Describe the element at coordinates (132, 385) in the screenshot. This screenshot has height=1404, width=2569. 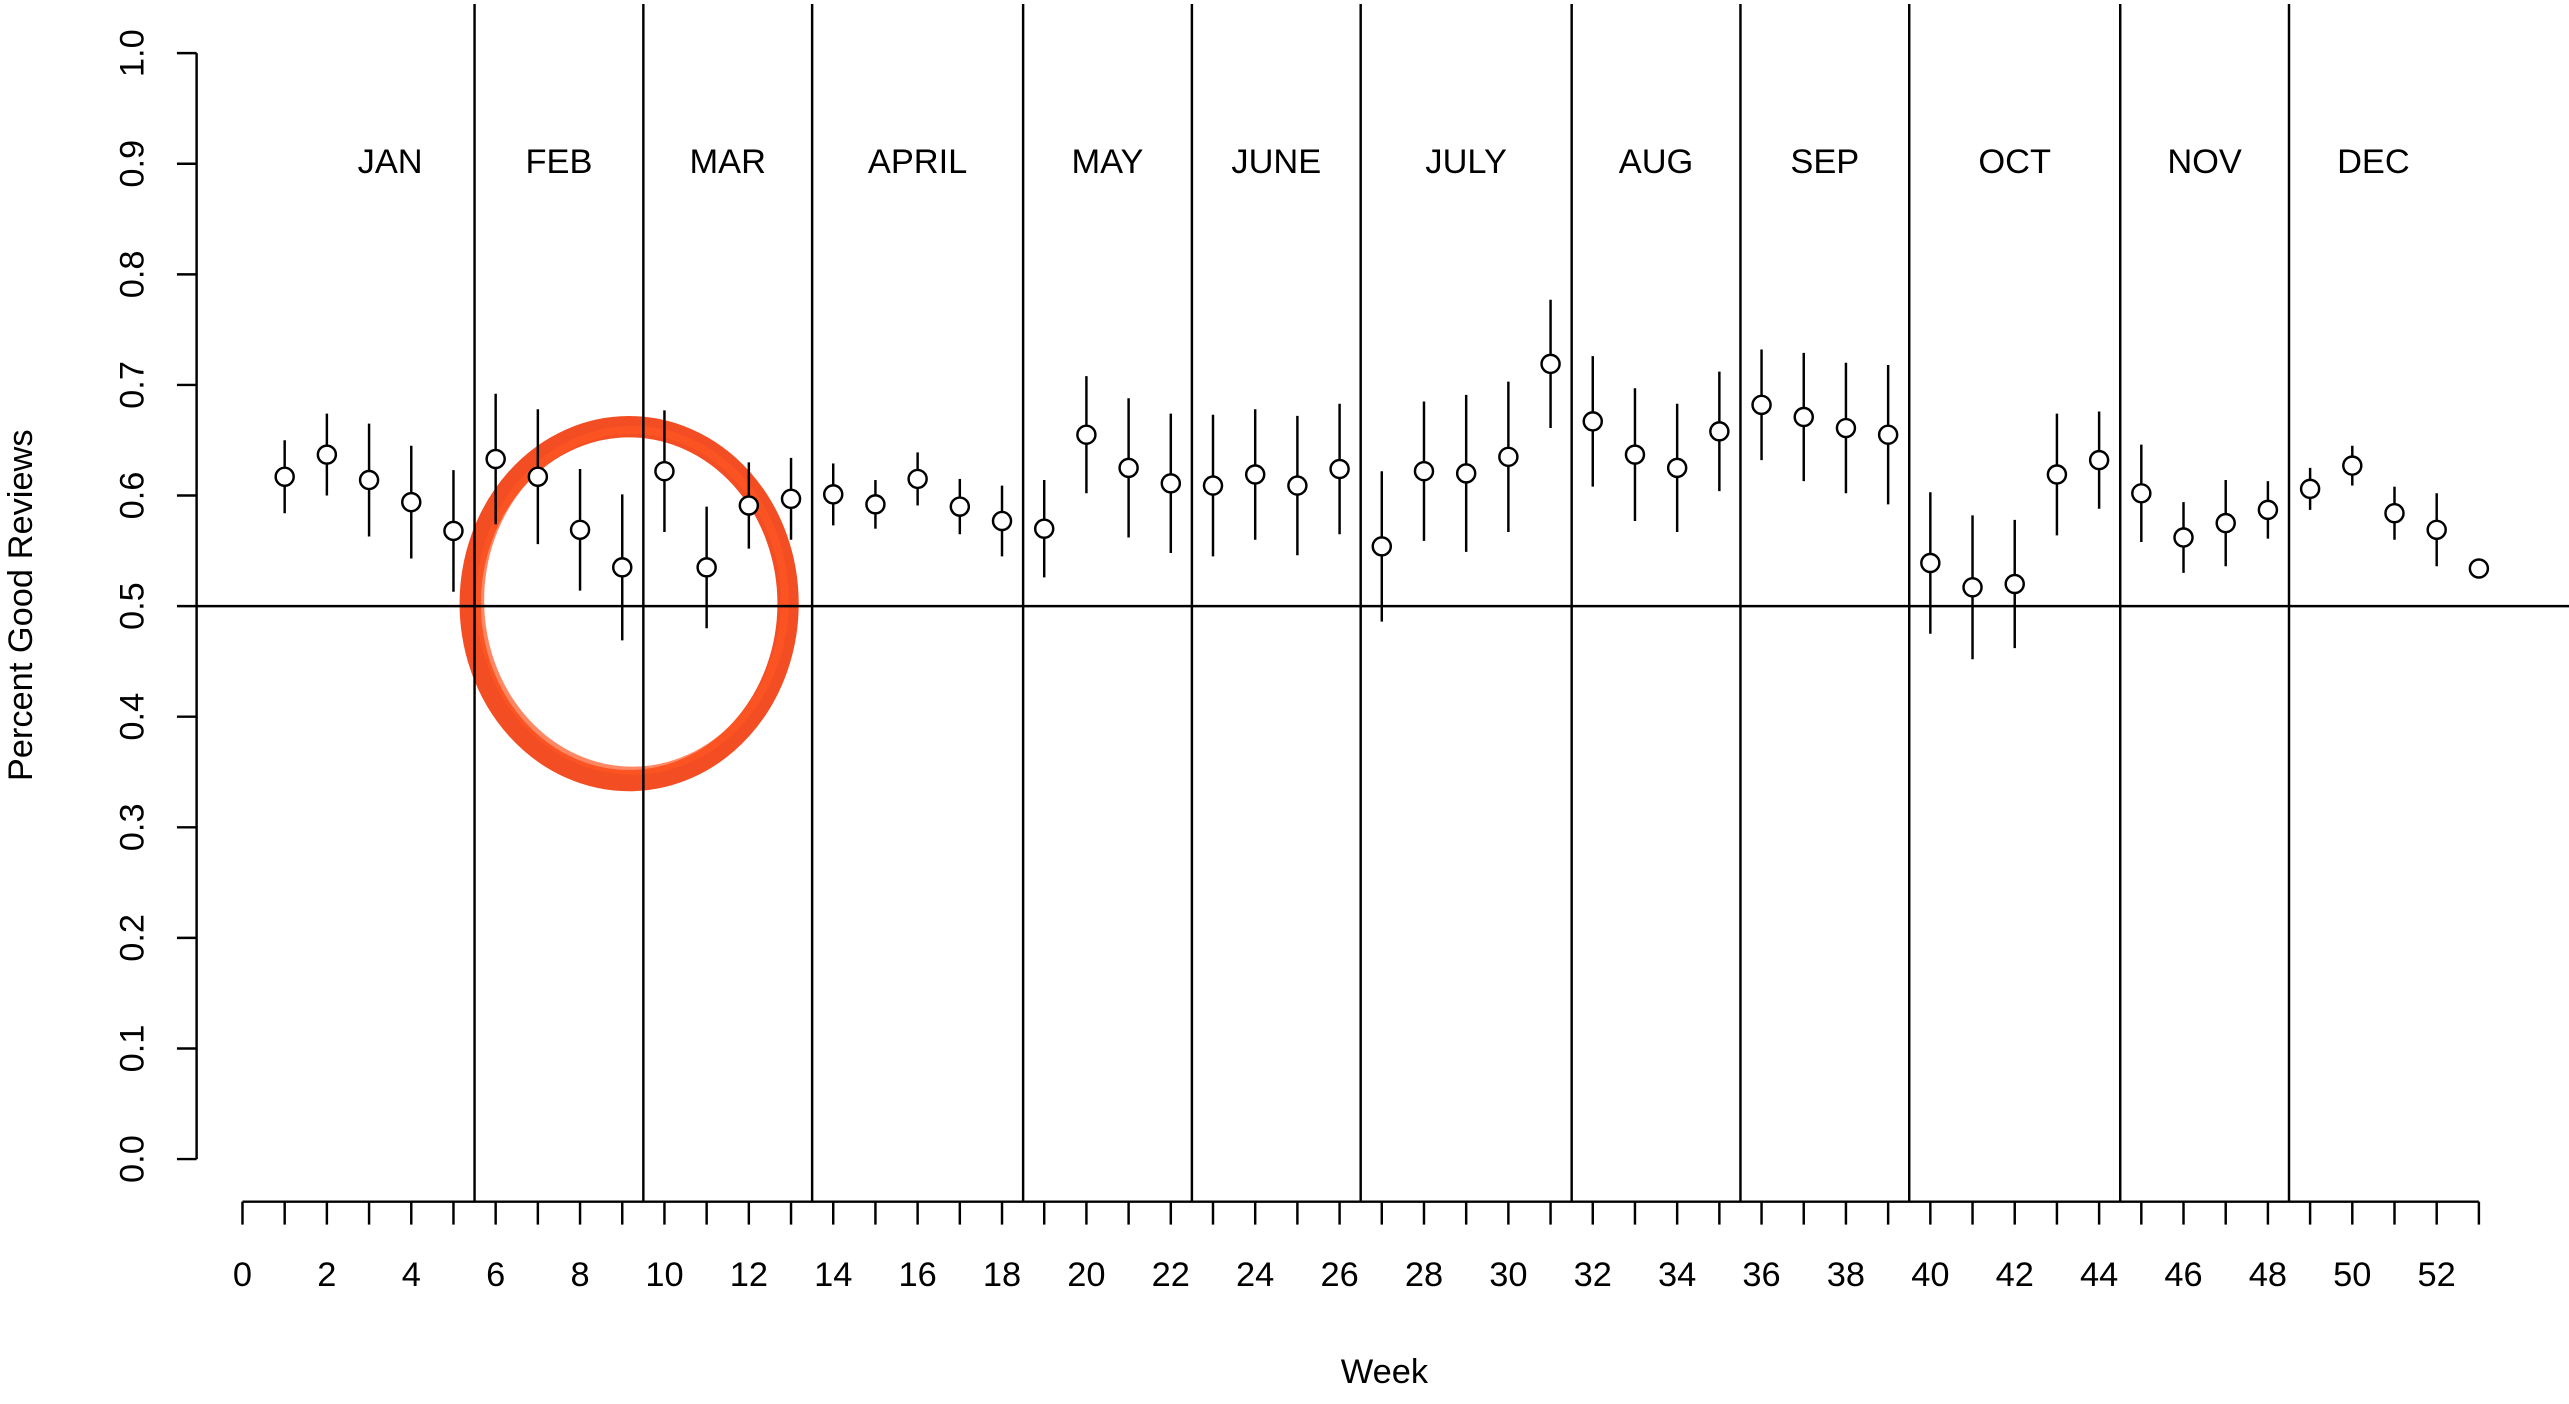
I see `y-tick-label: 0.7` at that location.